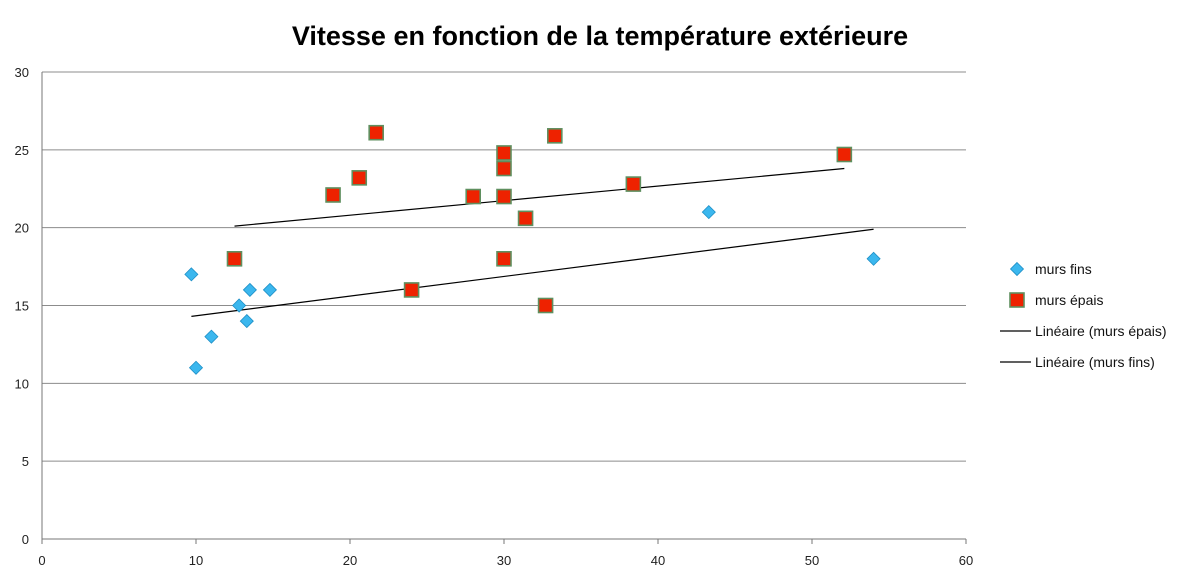  What do you see at coordinates (25, 539) in the screenshot?
I see `y-tick-label: 0` at bounding box center [25, 539].